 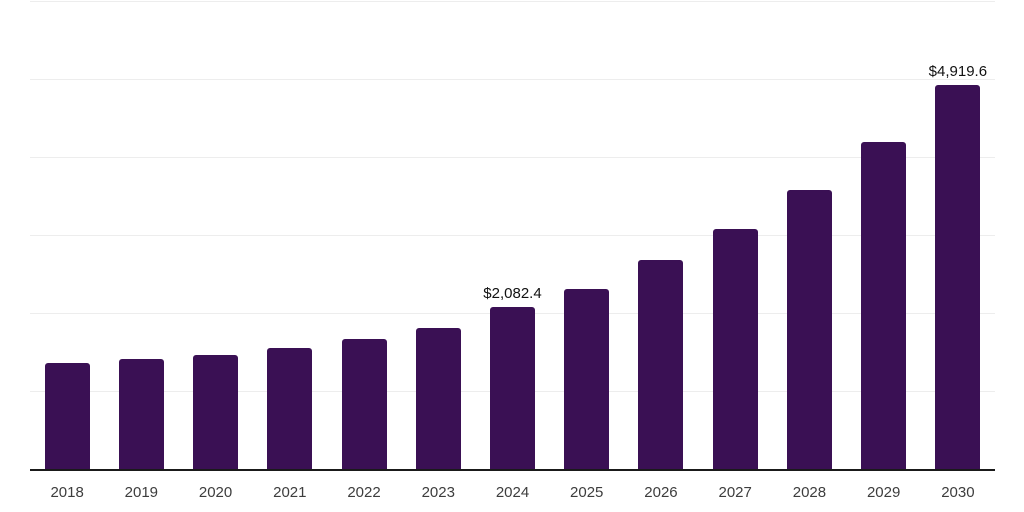 What do you see at coordinates (215, 492) in the screenshot?
I see `x-tick-label-2020: 2020` at bounding box center [215, 492].